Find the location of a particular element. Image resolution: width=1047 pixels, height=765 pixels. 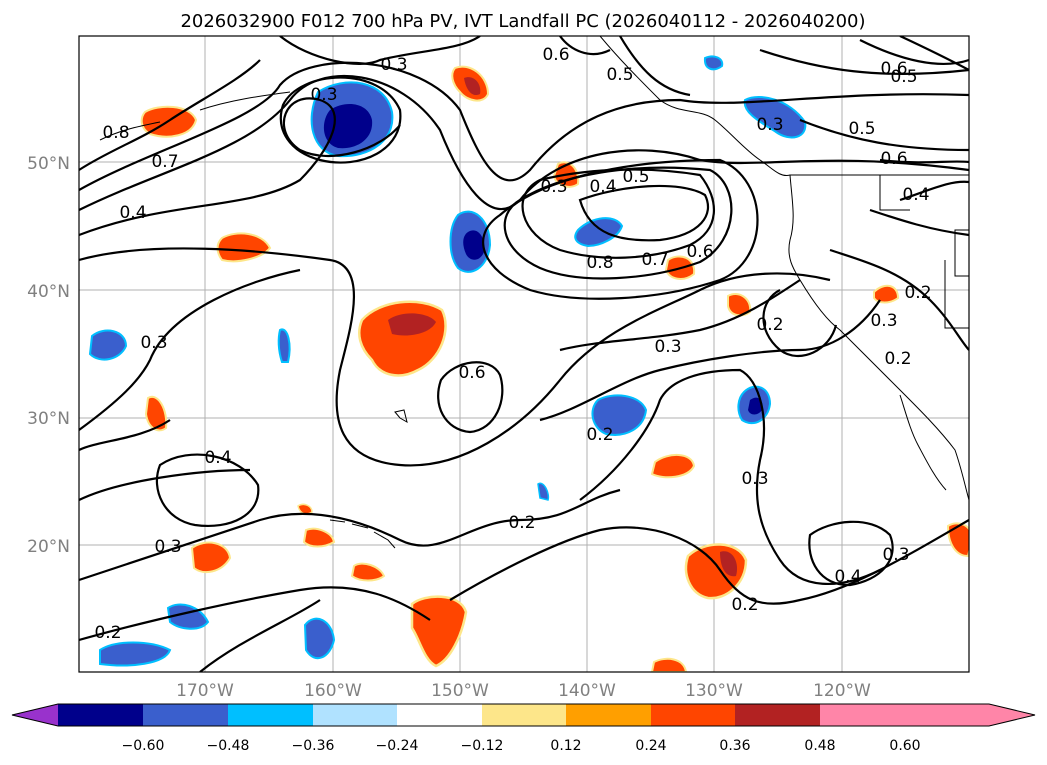

anomaly-pos-e3 is located at coordinates (739, 305).